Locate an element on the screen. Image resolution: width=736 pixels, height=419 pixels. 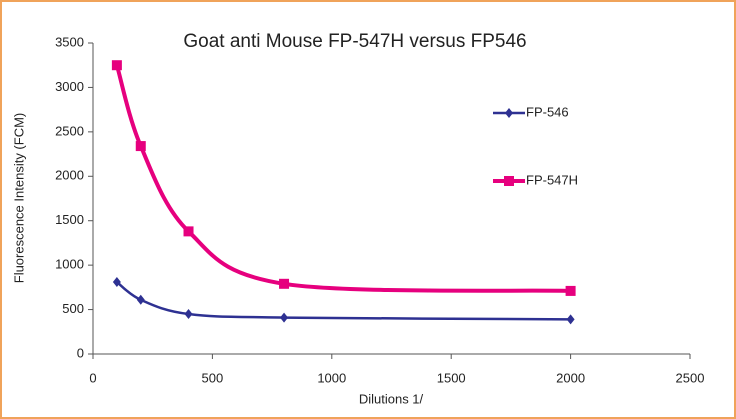
y-tick-label: 3000 is located at coordinates (69, 86).